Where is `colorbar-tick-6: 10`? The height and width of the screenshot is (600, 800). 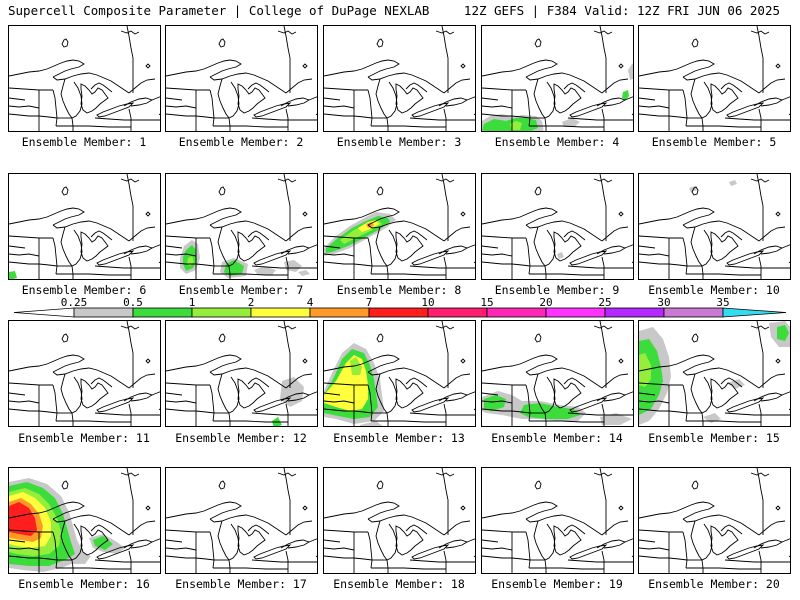 colorbar-tick-6: 10 is located at coordinates (427, 302).